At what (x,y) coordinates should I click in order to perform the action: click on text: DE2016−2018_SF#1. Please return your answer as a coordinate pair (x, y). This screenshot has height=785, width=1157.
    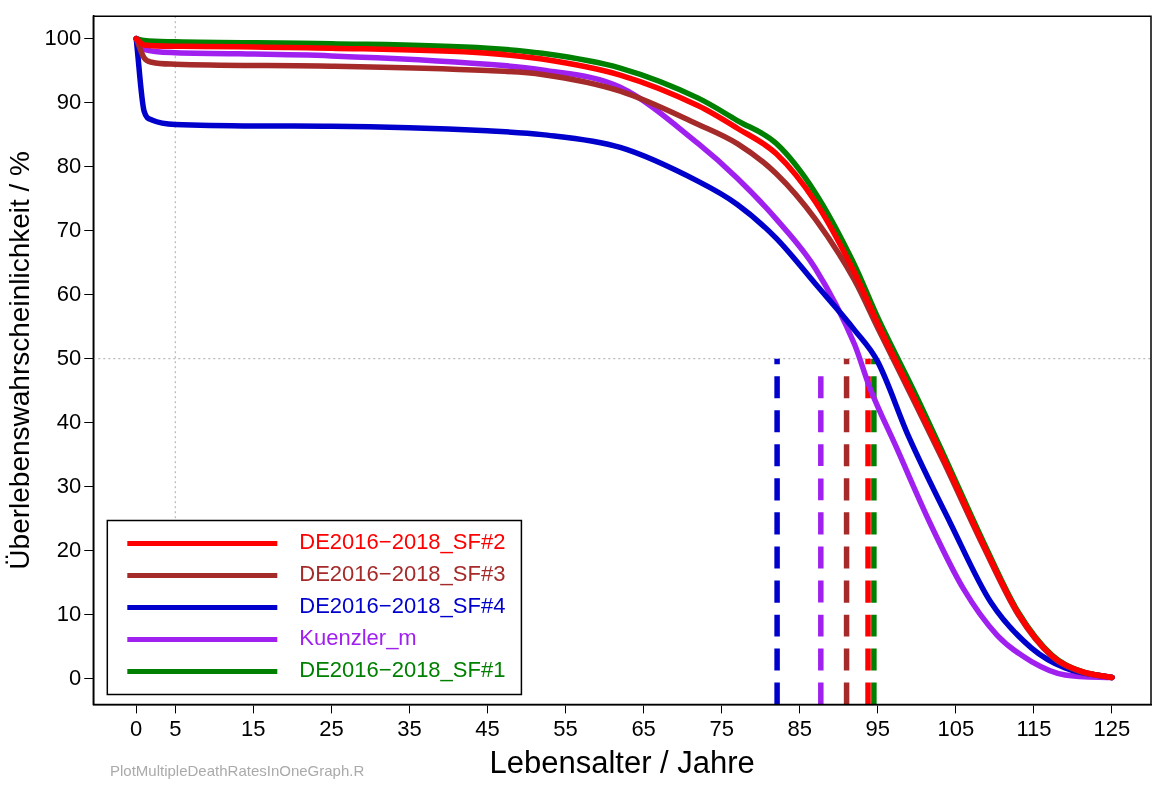
    Looking at the image, I should click on (402, 670).